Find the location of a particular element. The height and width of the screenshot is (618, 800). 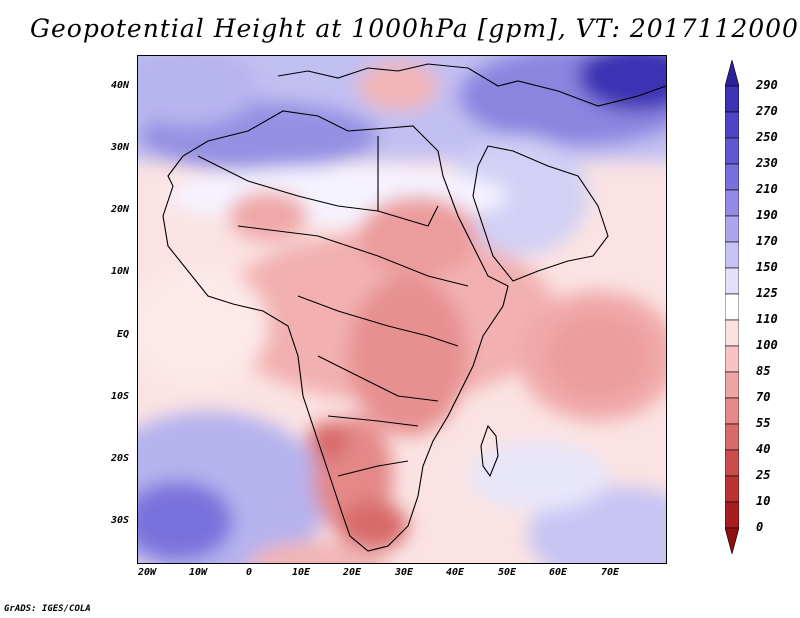

colorbar-label: 190 is located at coordinates (767, 215).